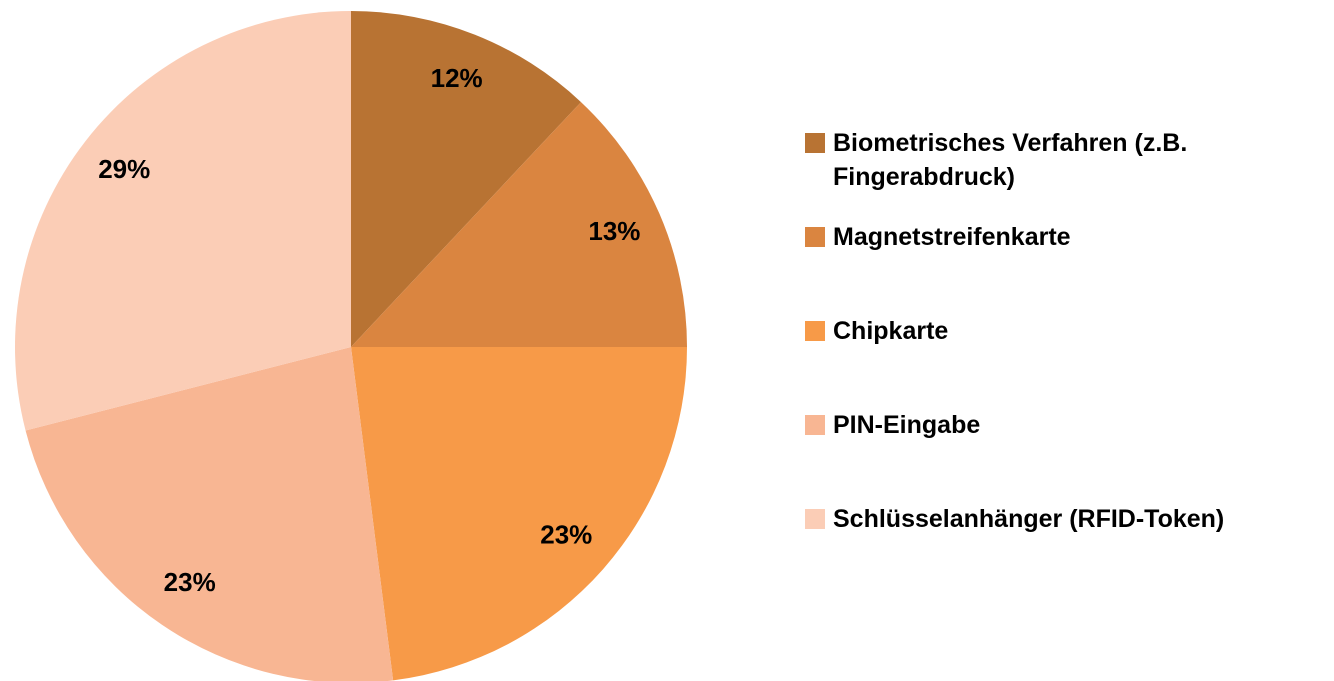 The width and height of the screenshot is (1334, 681). I want to click on legend-label: Magnetstreifenkarte, so click(952, 237).